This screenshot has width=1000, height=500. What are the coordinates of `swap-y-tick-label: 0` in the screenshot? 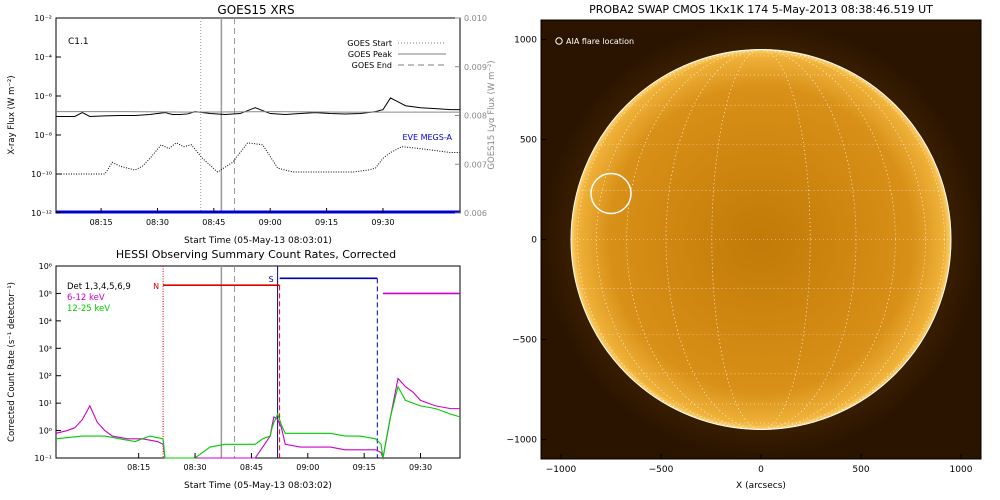 It's located at (534, 241).